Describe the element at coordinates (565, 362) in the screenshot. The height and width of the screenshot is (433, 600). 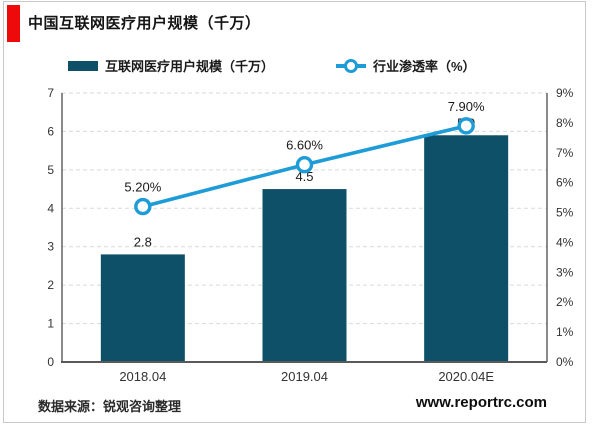
I see `right-axis-tick-label: 0%` at that location.